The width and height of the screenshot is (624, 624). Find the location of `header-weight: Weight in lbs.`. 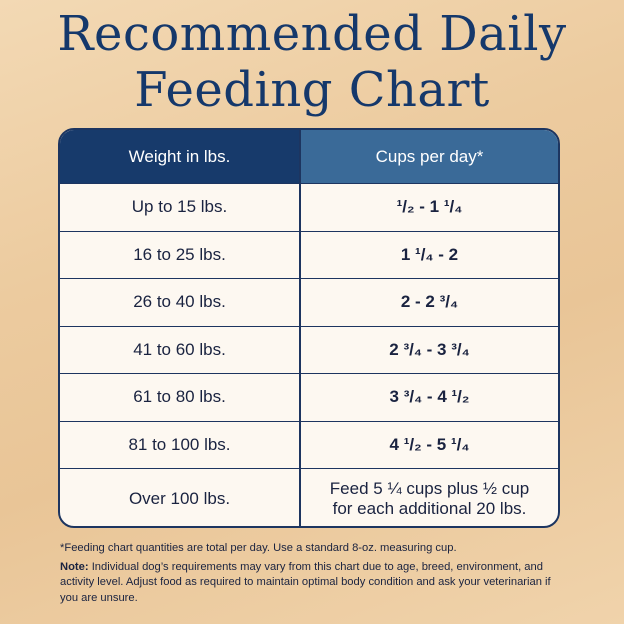

header-weight: Weight in lbs. is located at coordinates (180, 156).